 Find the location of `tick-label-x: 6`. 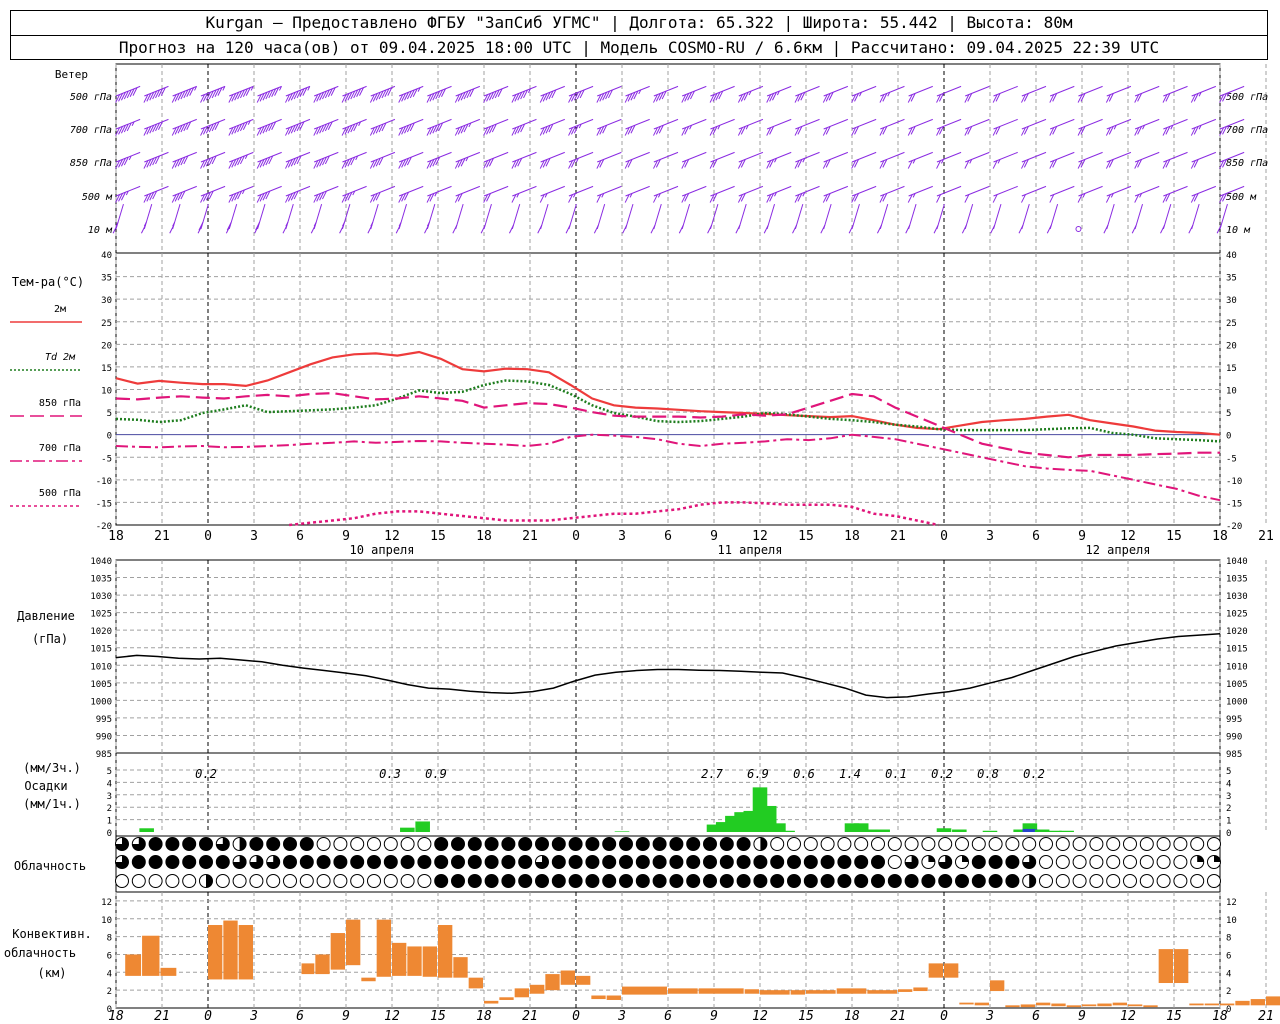

tick-label-x: 6 is located at coordinates (1036, 536).